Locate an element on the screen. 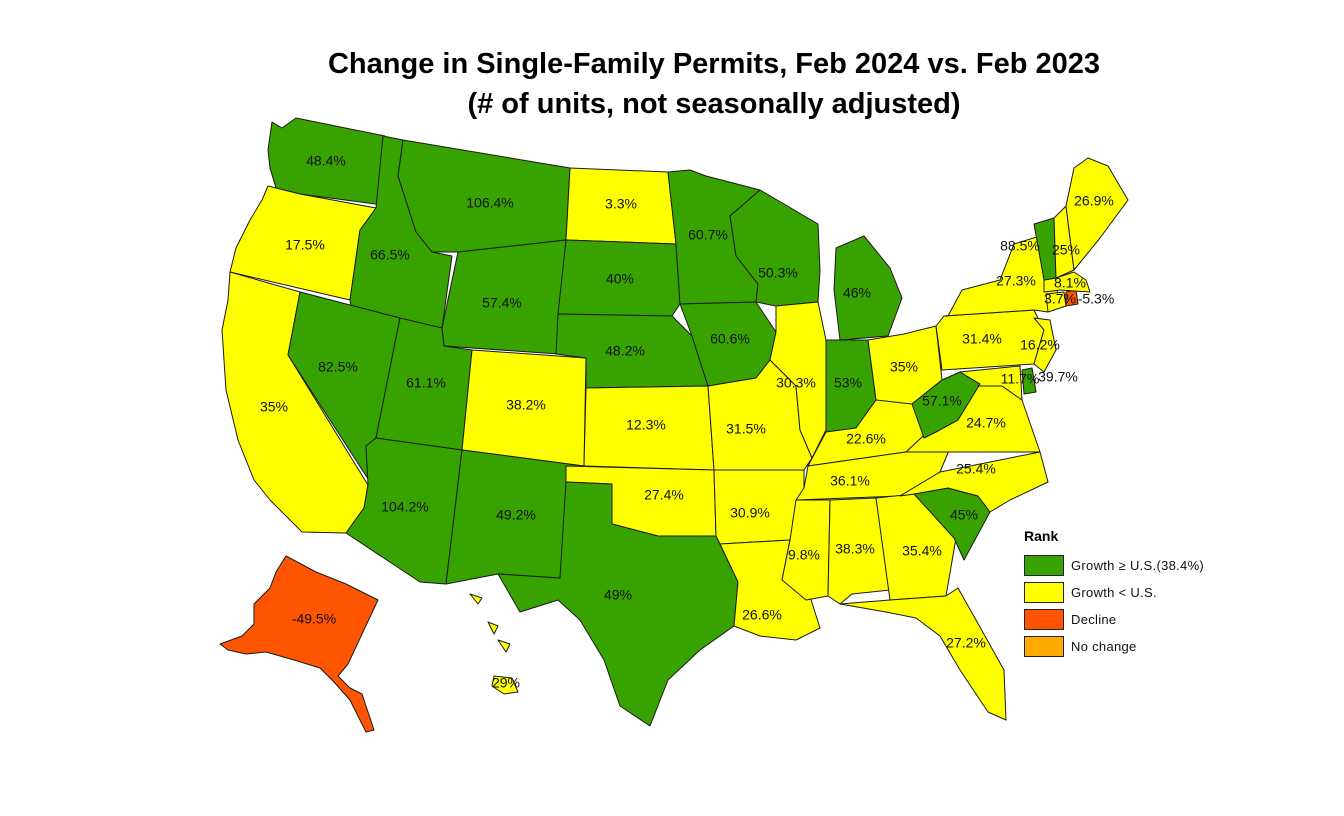 This screenshot has height=816, width=1344. state-value-sc: 45% is located at coordinates (964, 515).